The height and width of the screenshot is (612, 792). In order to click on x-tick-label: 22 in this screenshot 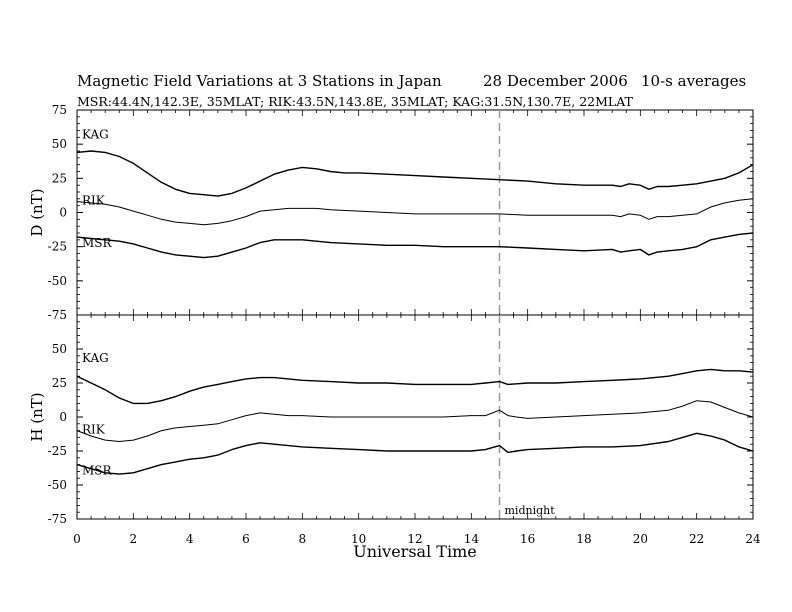, I will do `click(696, 539)`.